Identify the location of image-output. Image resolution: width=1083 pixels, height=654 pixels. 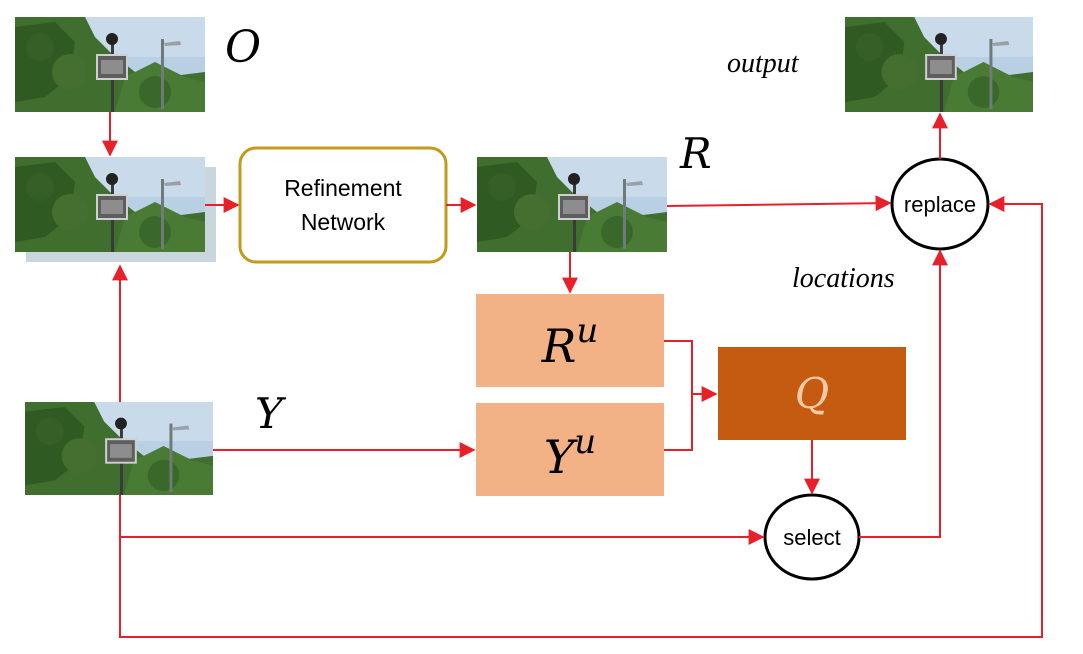
(939, 64).